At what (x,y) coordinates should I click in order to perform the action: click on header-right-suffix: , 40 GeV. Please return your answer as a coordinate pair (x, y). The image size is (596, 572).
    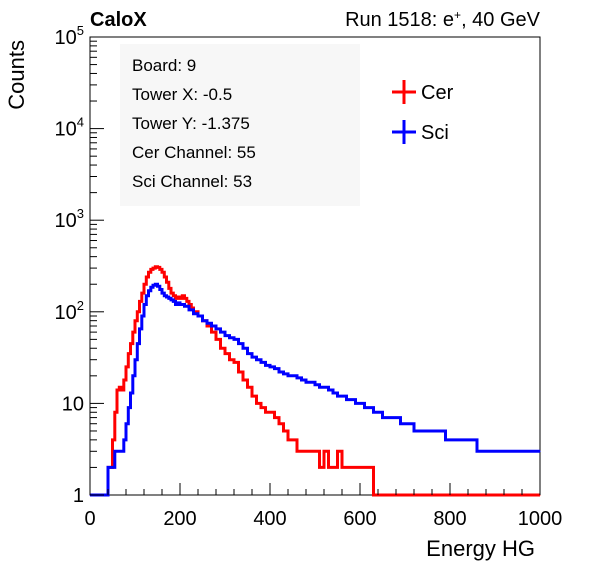
    Looking at the image, I should click on (501, 20).